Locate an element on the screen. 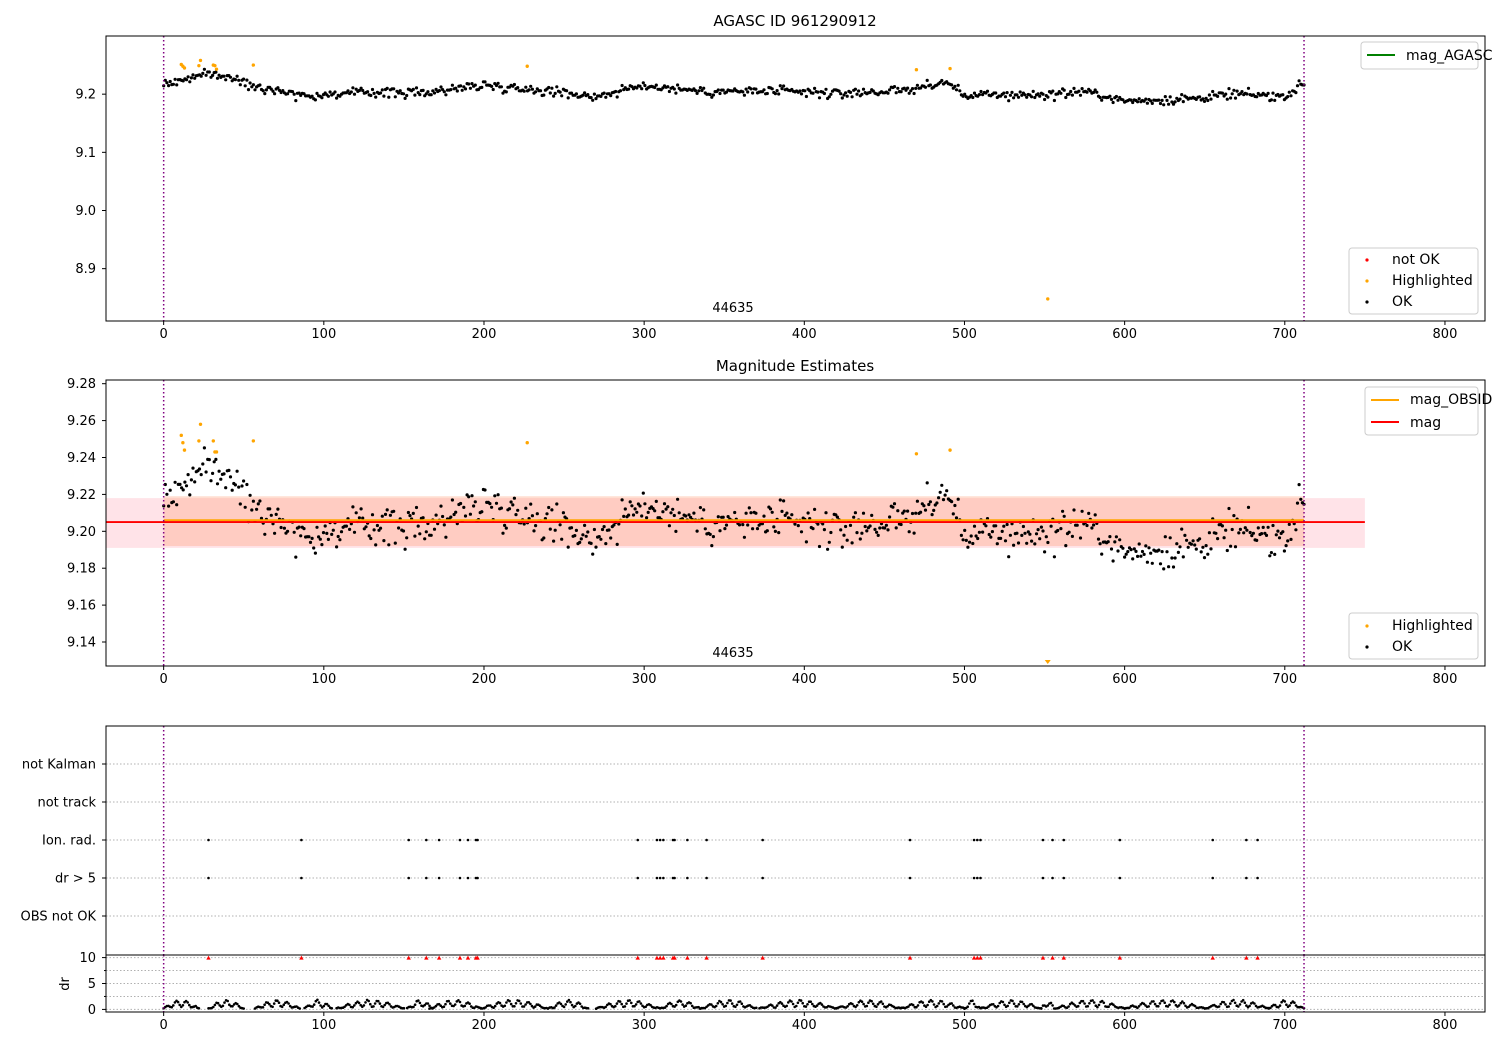  legend-highlighted: Highlighted is located at coordinates (1432, 281).